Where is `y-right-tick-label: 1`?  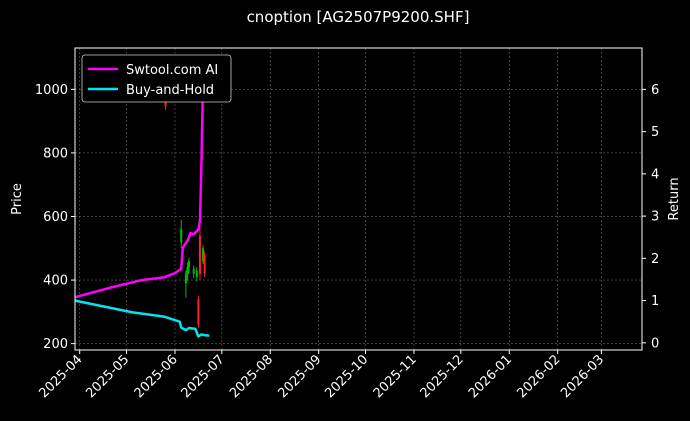
y-right-tick-label: 1 is located at coordinates (655, 301).